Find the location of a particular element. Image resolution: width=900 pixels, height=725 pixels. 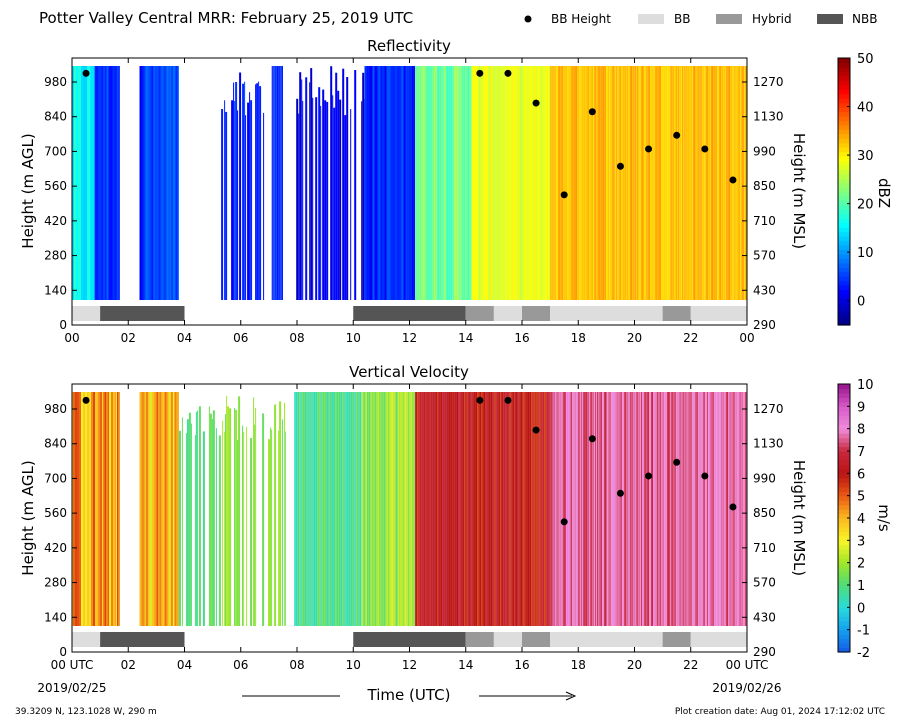

y-tick-label-left: 840 is located at coordinates (55, 117).